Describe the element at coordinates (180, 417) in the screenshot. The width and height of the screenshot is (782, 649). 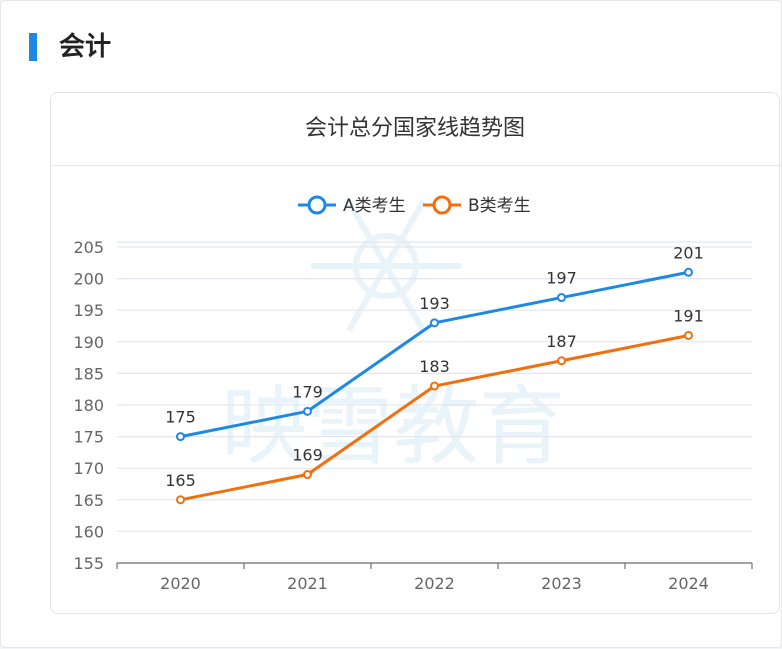
I see `data-label: 175` at that location.